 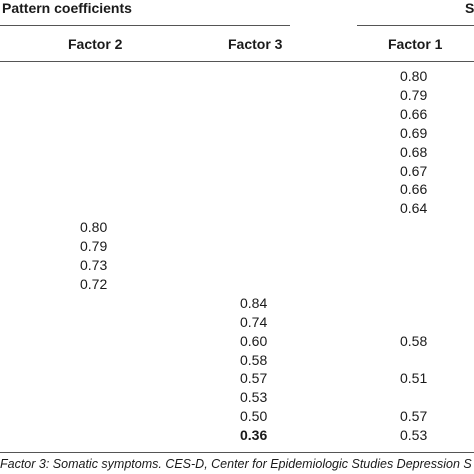 What do you see at coordinates (414, 170) in the screenshot?
I see `cell-f1: 0.67` at bounding box center [414, 170].